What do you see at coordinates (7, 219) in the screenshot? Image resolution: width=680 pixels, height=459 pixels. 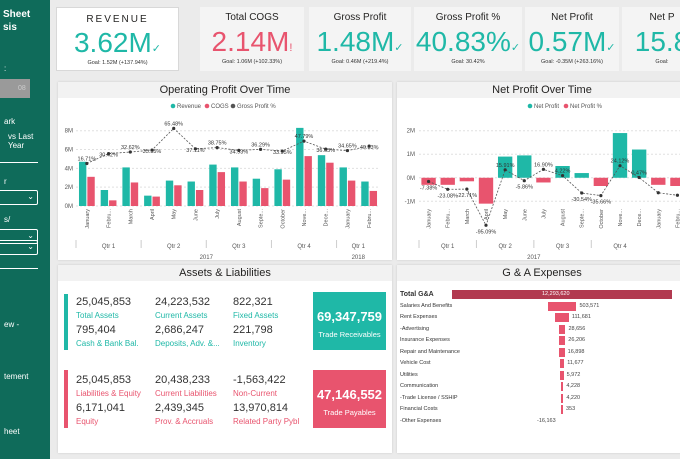 I see `slicer-label-2: s/` at bounding box center [7, 219].